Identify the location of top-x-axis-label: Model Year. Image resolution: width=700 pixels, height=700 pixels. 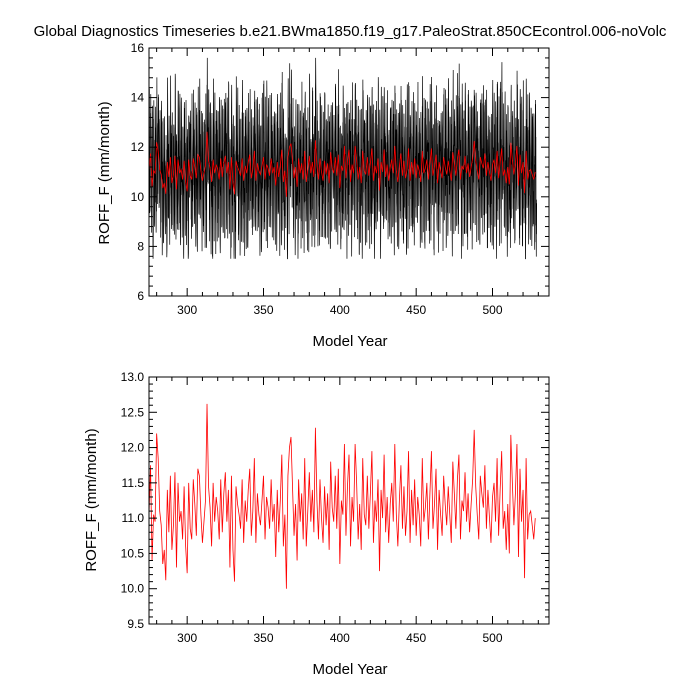
(349, 341).